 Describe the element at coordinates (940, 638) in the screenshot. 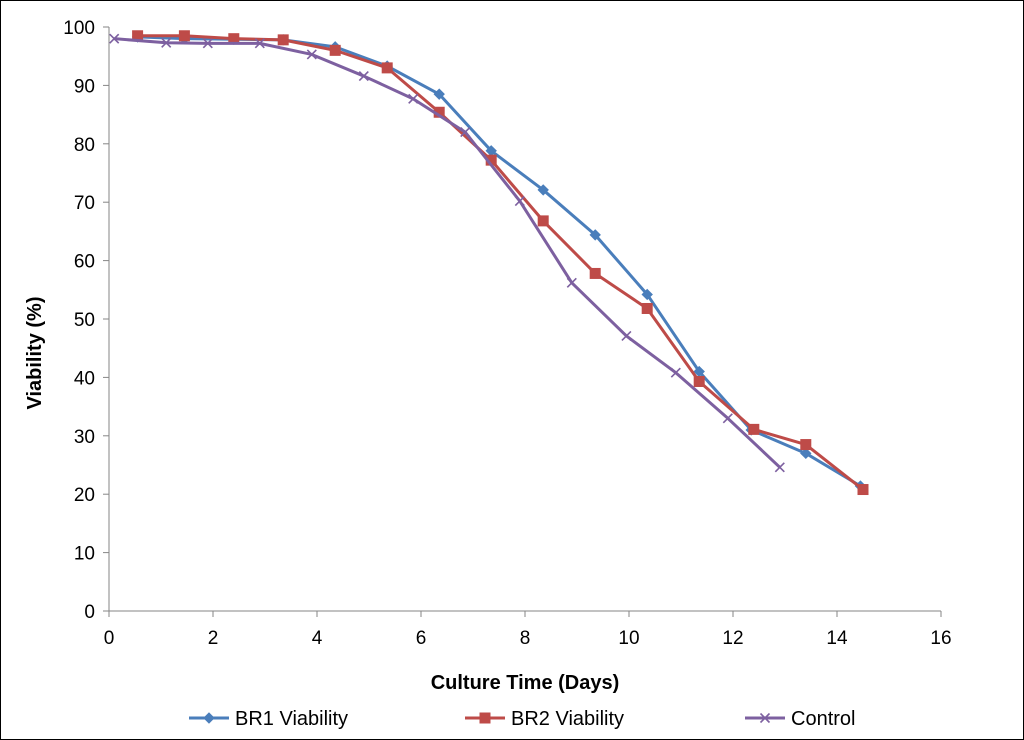

I see `x-tick-label: 16` at that location.